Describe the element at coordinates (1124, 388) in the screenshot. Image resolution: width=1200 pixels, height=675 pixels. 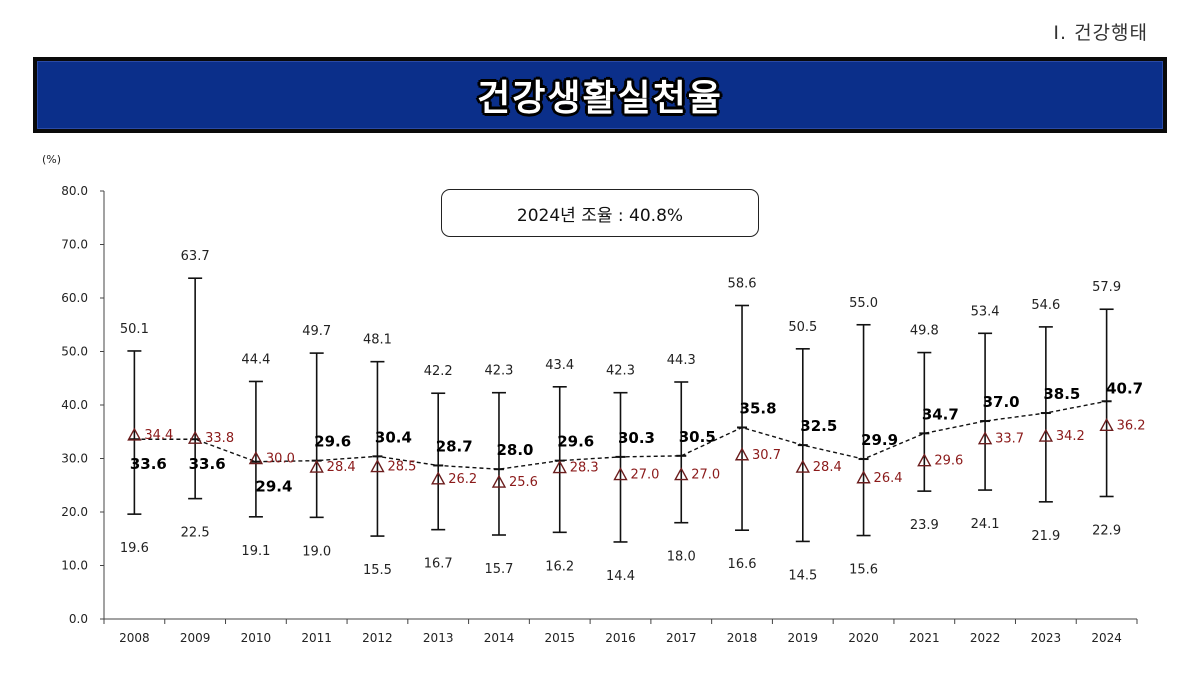
I see `adjusted-value-label: 40.7` at that location.